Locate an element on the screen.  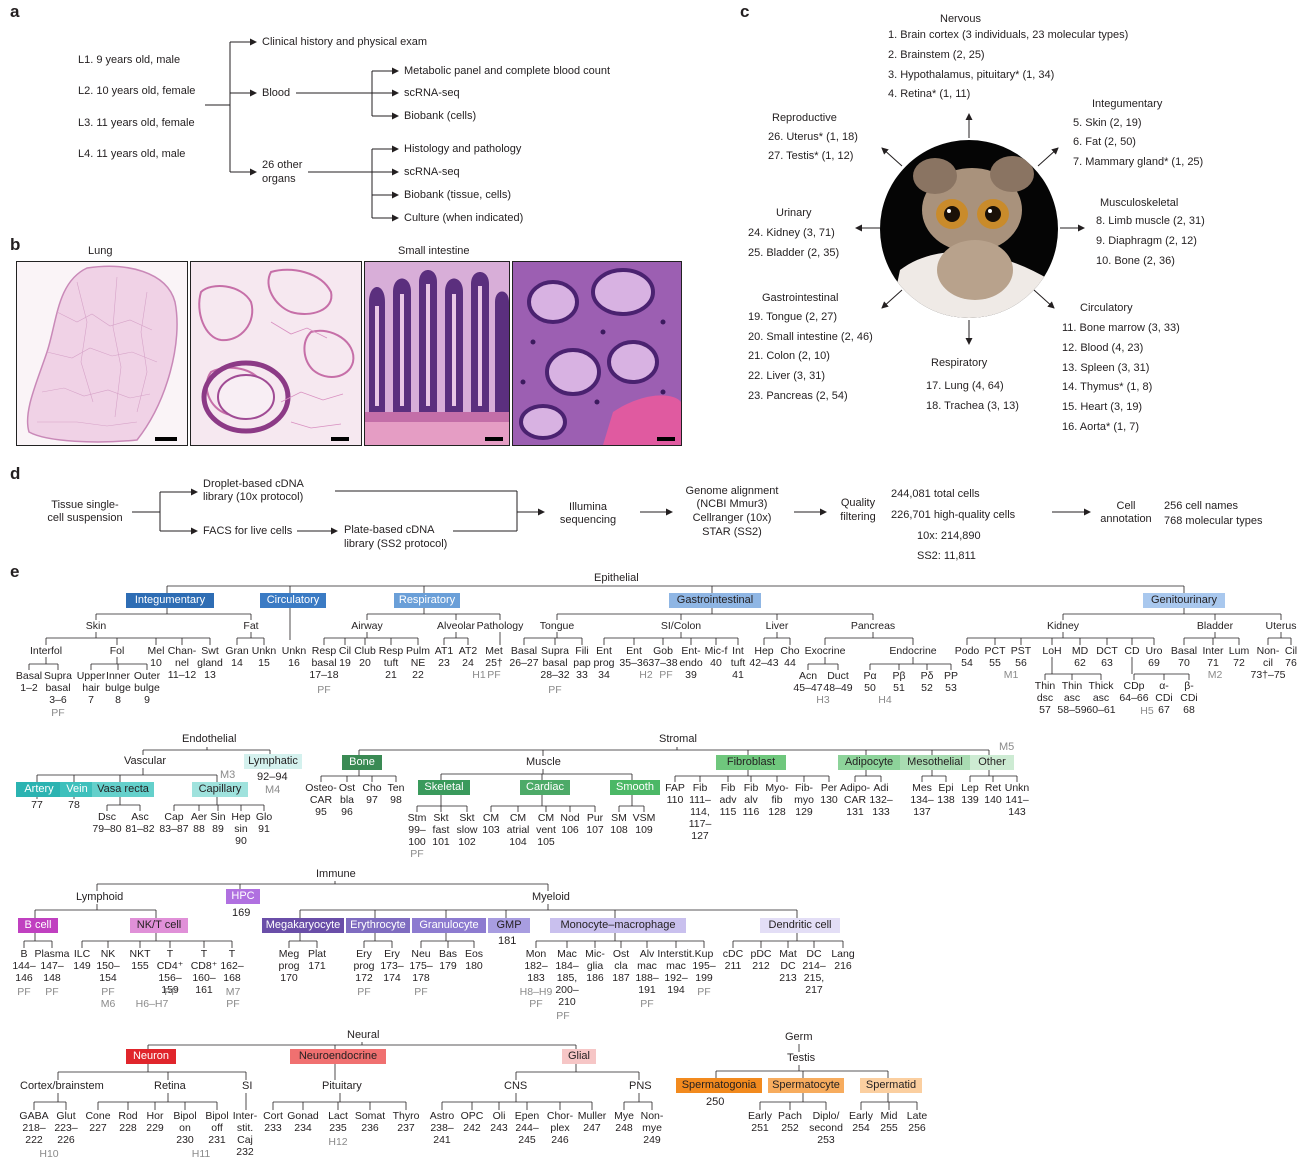
immune-cell-type-21: Kup 195– 199 is located at coordinates (704, 966).